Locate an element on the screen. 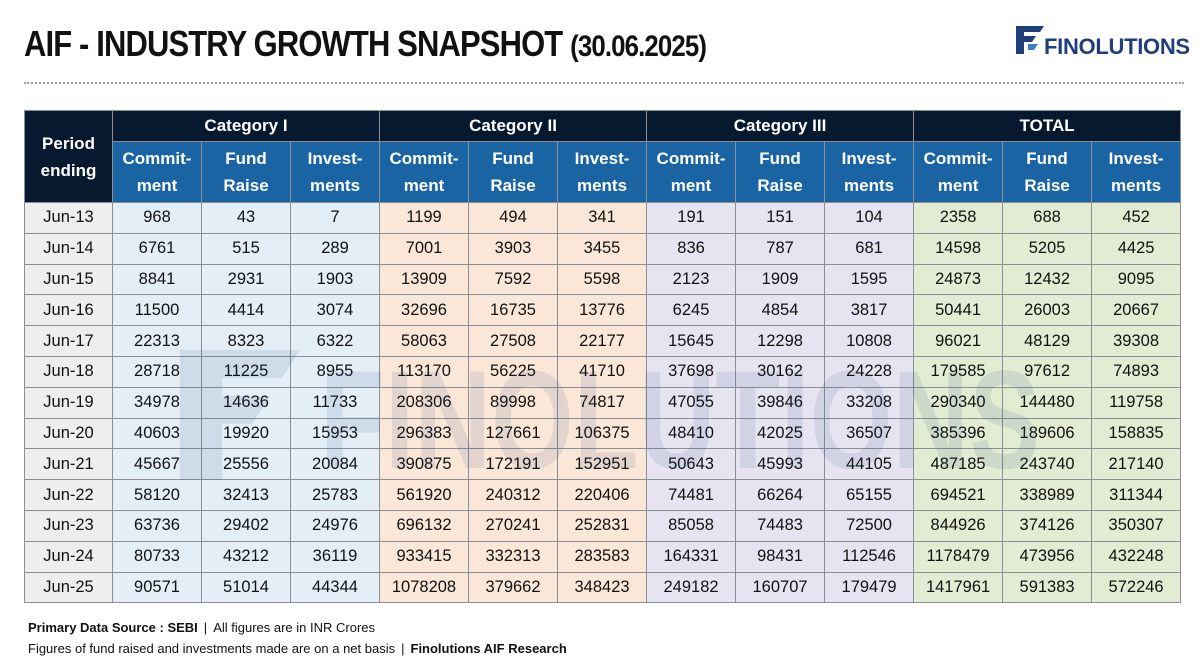 The height and width of the screenshot is (671, 1200). cat1-fund-raise-cell: 4414 is located at coordinates (246, 310).